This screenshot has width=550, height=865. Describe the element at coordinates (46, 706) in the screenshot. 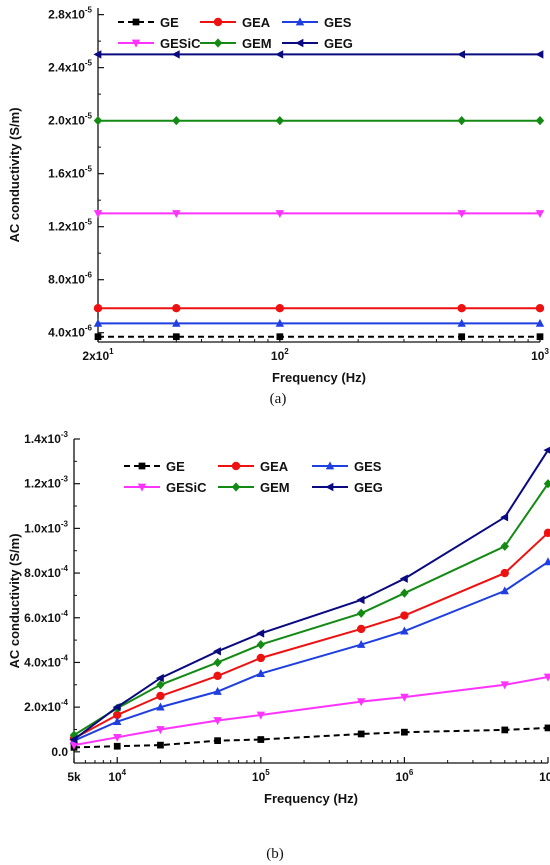

I see `y-tick-label: 2.0x10⁻⁴` at that location.